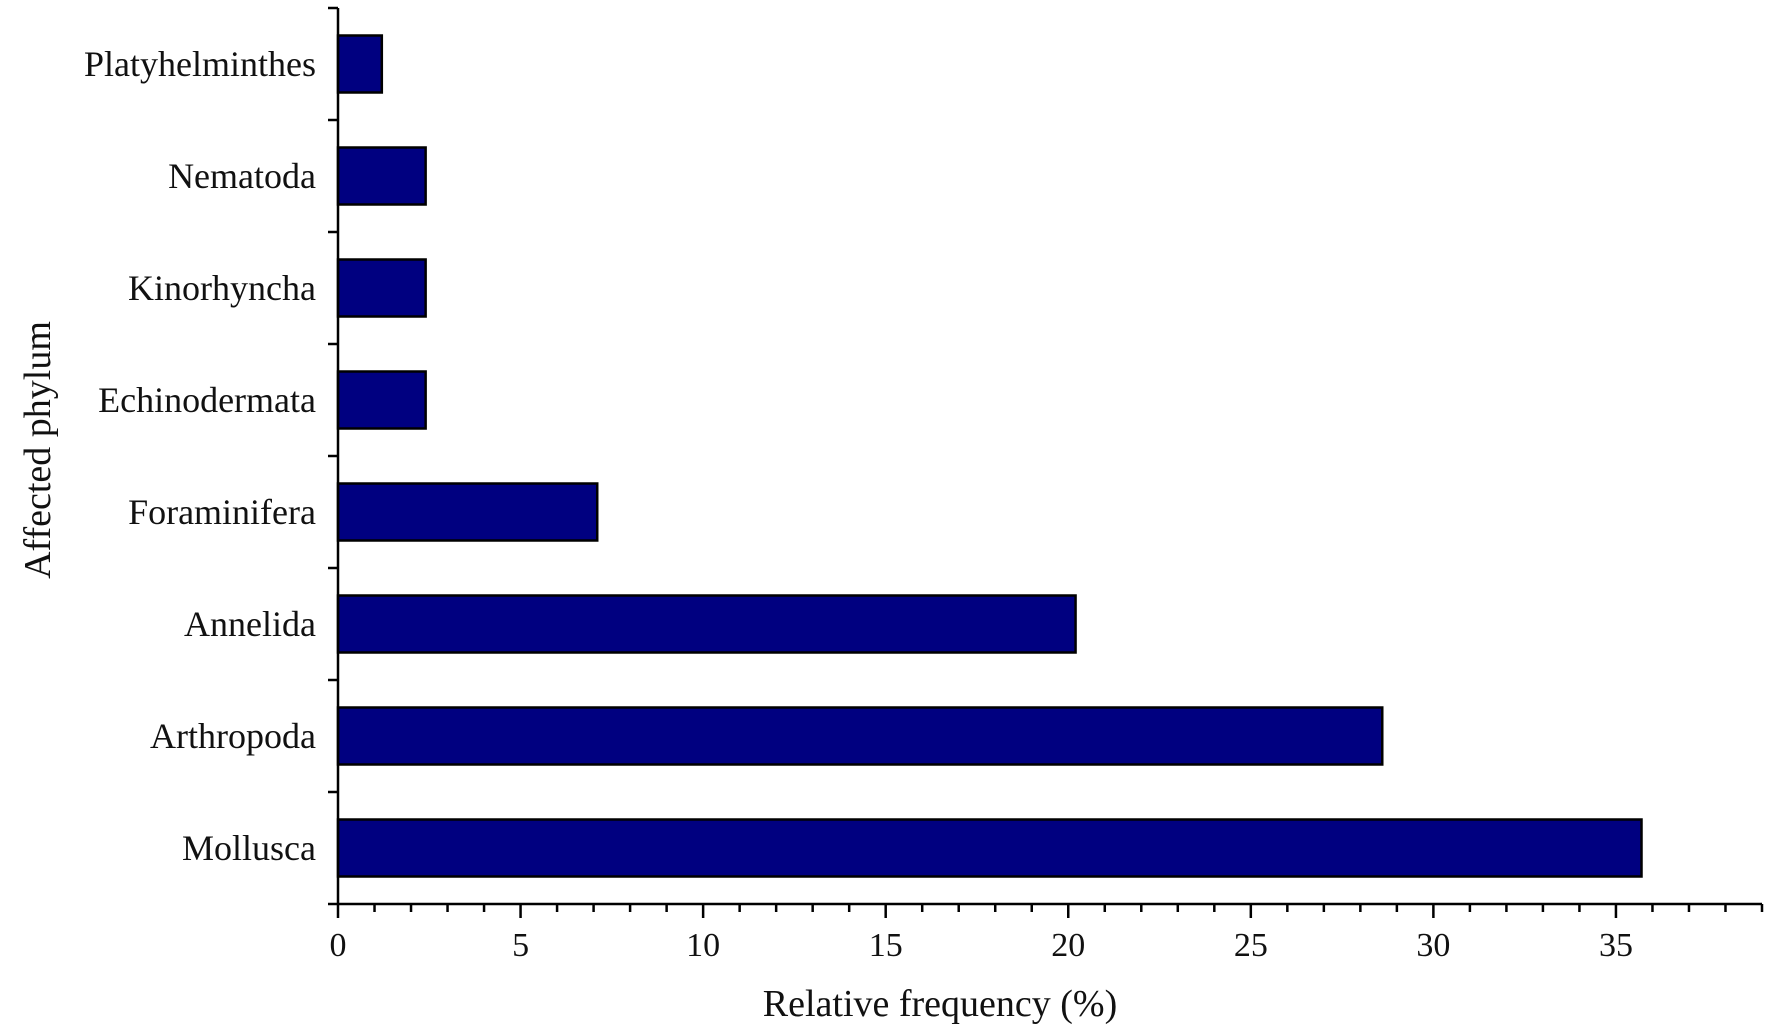 The width and height of the screenshot is (1772, 1036). I want to click on x-tick-label: 10, so click(703, 945).